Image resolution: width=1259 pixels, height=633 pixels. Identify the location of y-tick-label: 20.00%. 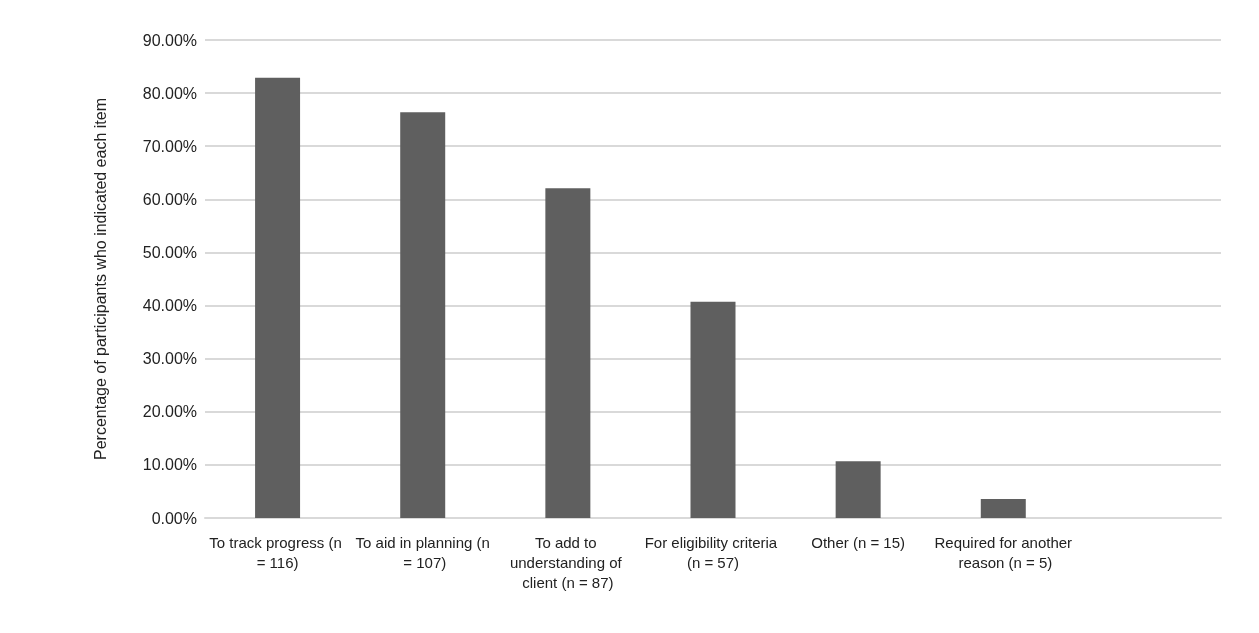
(169, 412).